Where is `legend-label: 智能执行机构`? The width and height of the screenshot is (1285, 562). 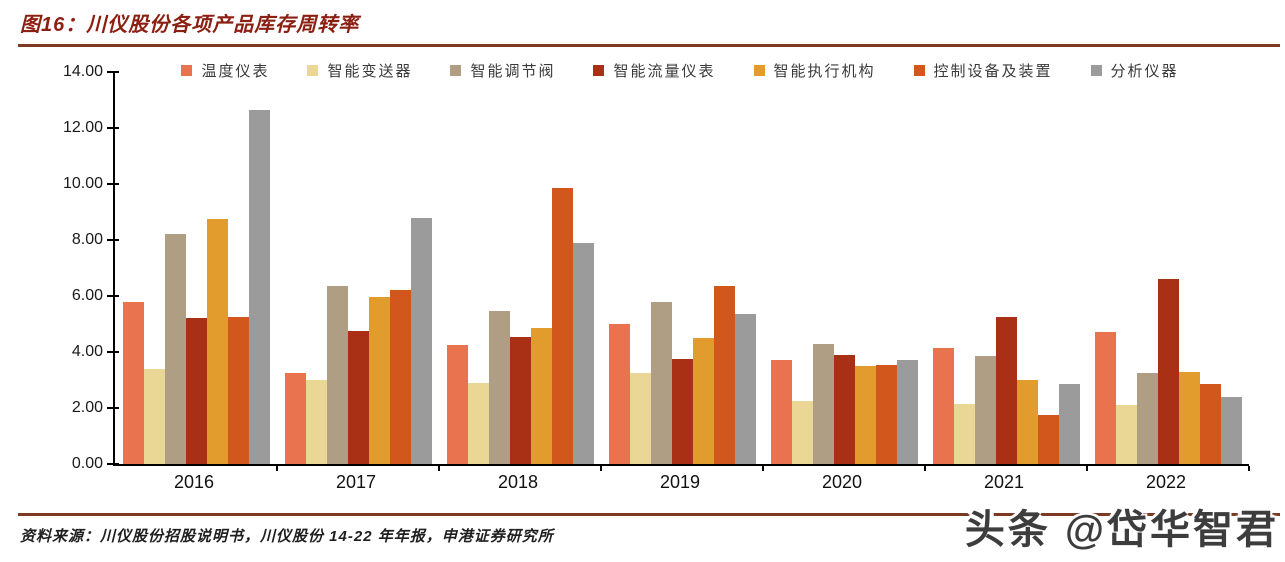 legend-label: 智能执行机构 is located at coordinates (824, 71).